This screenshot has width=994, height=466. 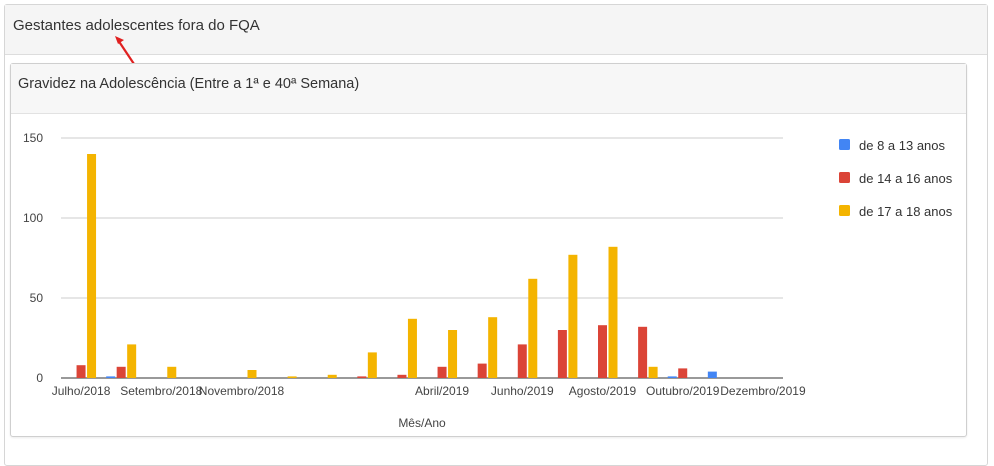 What do you see at coordinates (906, 211) in the screenshot?
I see `legend-label: de 17 a 18 anos` at bounding box center [906, 211].